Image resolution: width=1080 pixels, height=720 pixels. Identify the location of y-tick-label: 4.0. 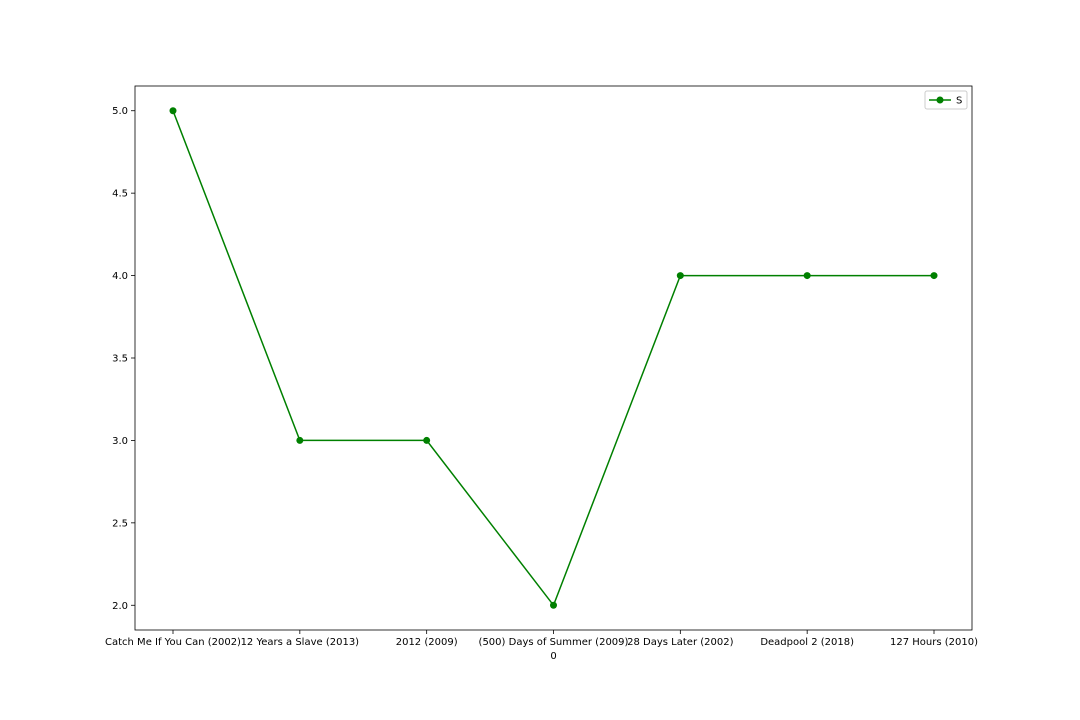
(120, 276).